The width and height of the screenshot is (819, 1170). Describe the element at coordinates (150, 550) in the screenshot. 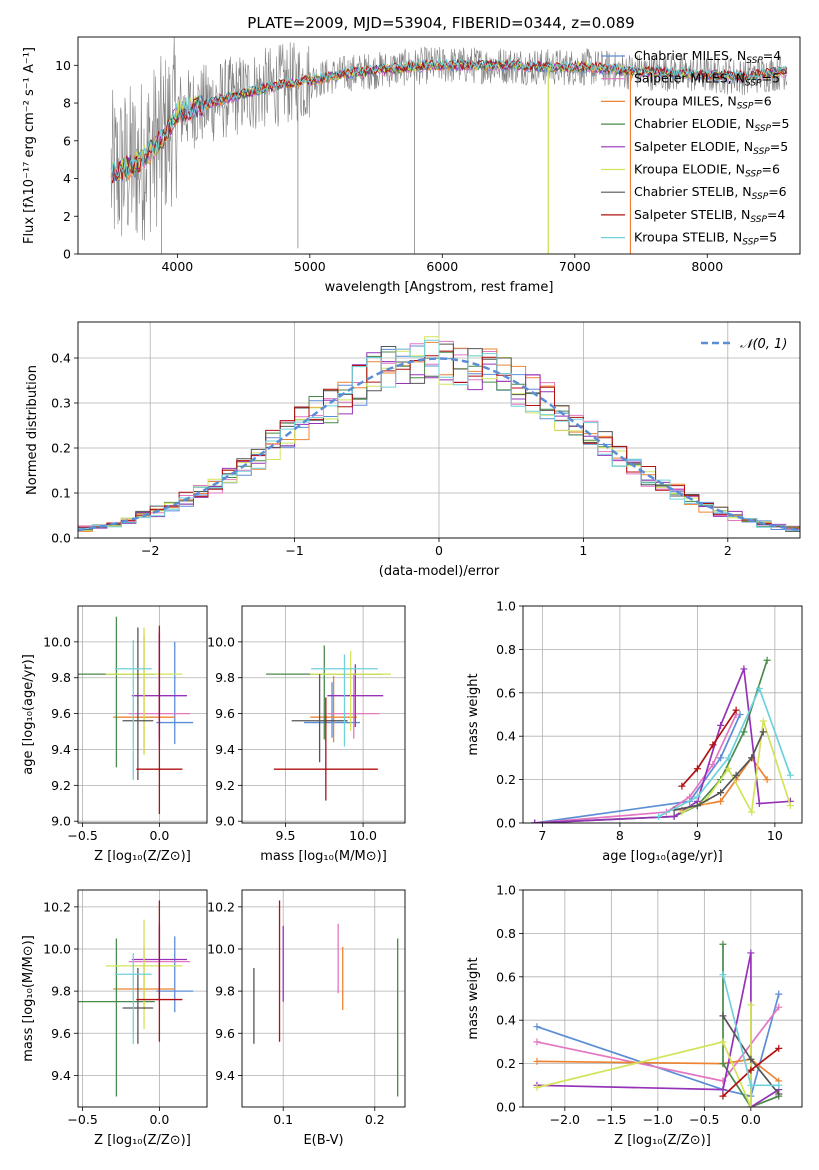

I see `tick-label-x: −2` at that location.